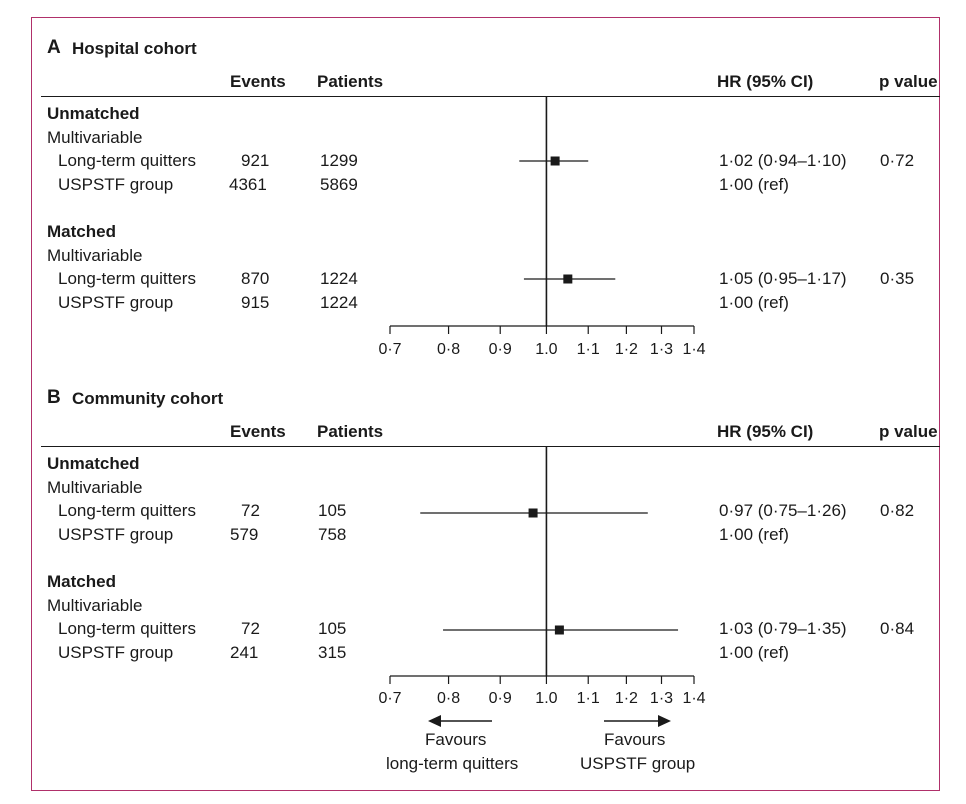 This screenshot has height=804, width=966. I want to click on row-events: 4361, so click(248, 184).